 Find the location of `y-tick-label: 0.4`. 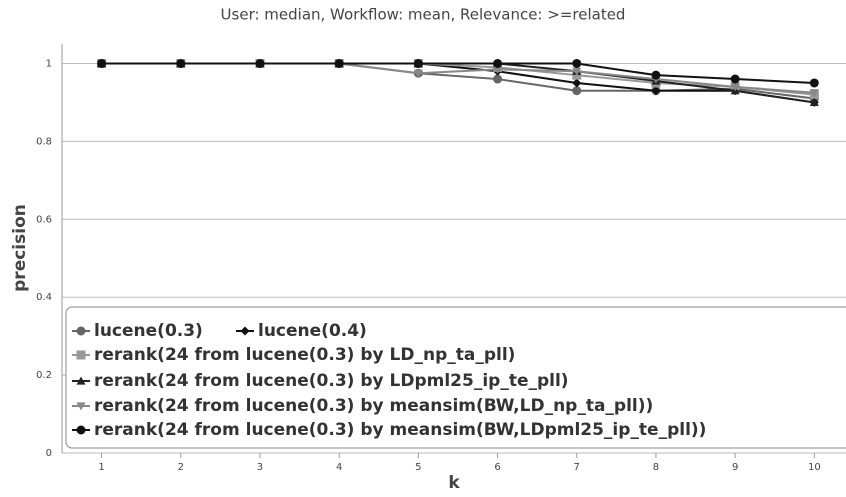

y-tick-label: 0.4 is located at coordinates (44, 297).